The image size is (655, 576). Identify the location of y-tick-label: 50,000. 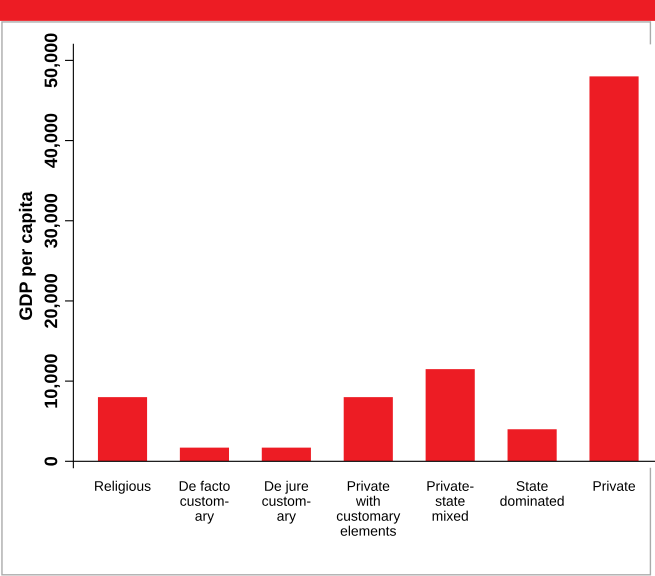
(52, 61).